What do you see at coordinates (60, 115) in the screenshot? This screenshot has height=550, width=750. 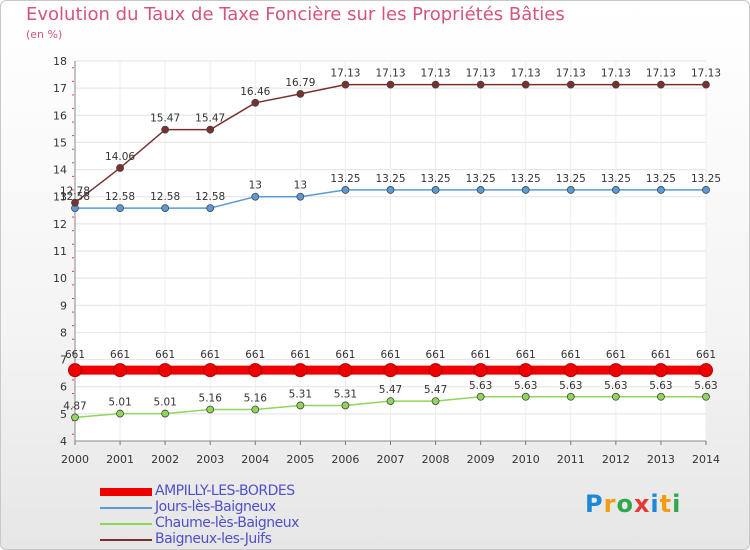 I see `y-tick-label: 16` at bounding box center [60, 115].